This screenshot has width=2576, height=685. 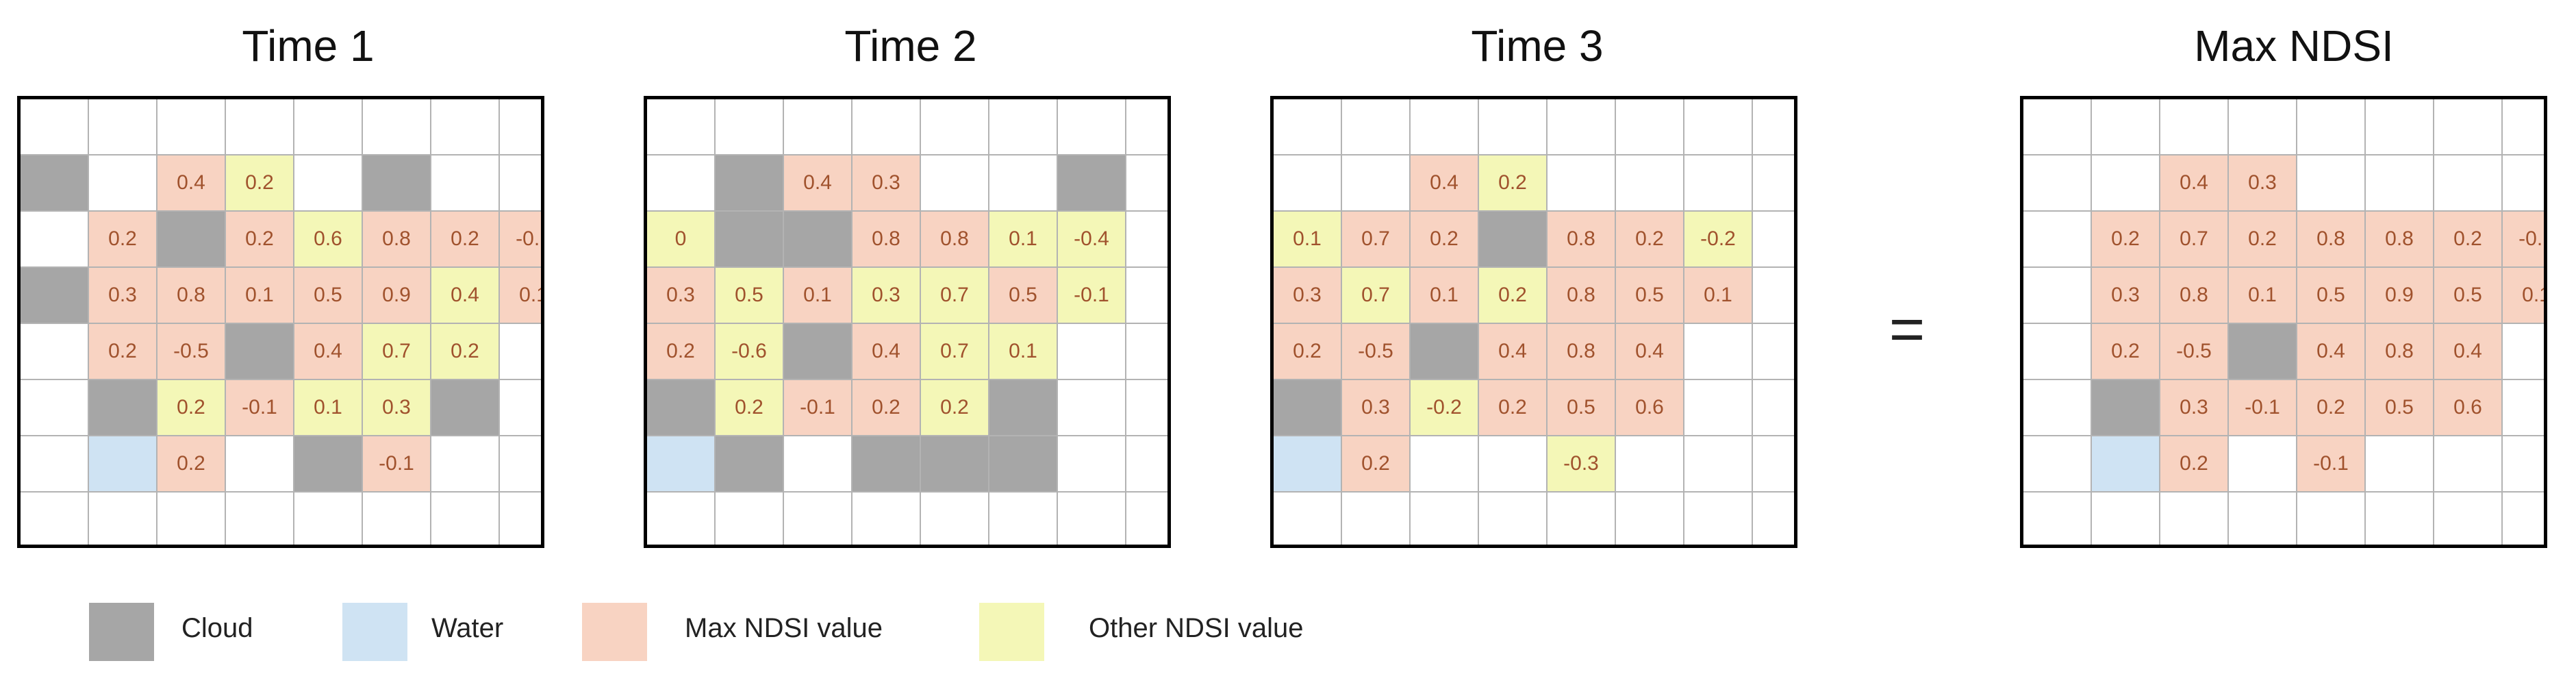 What do you see at coordinates (614, 632) in the screenshot?
I see `legend-swatch-max-ndsi` at bounding box center [614, 632].